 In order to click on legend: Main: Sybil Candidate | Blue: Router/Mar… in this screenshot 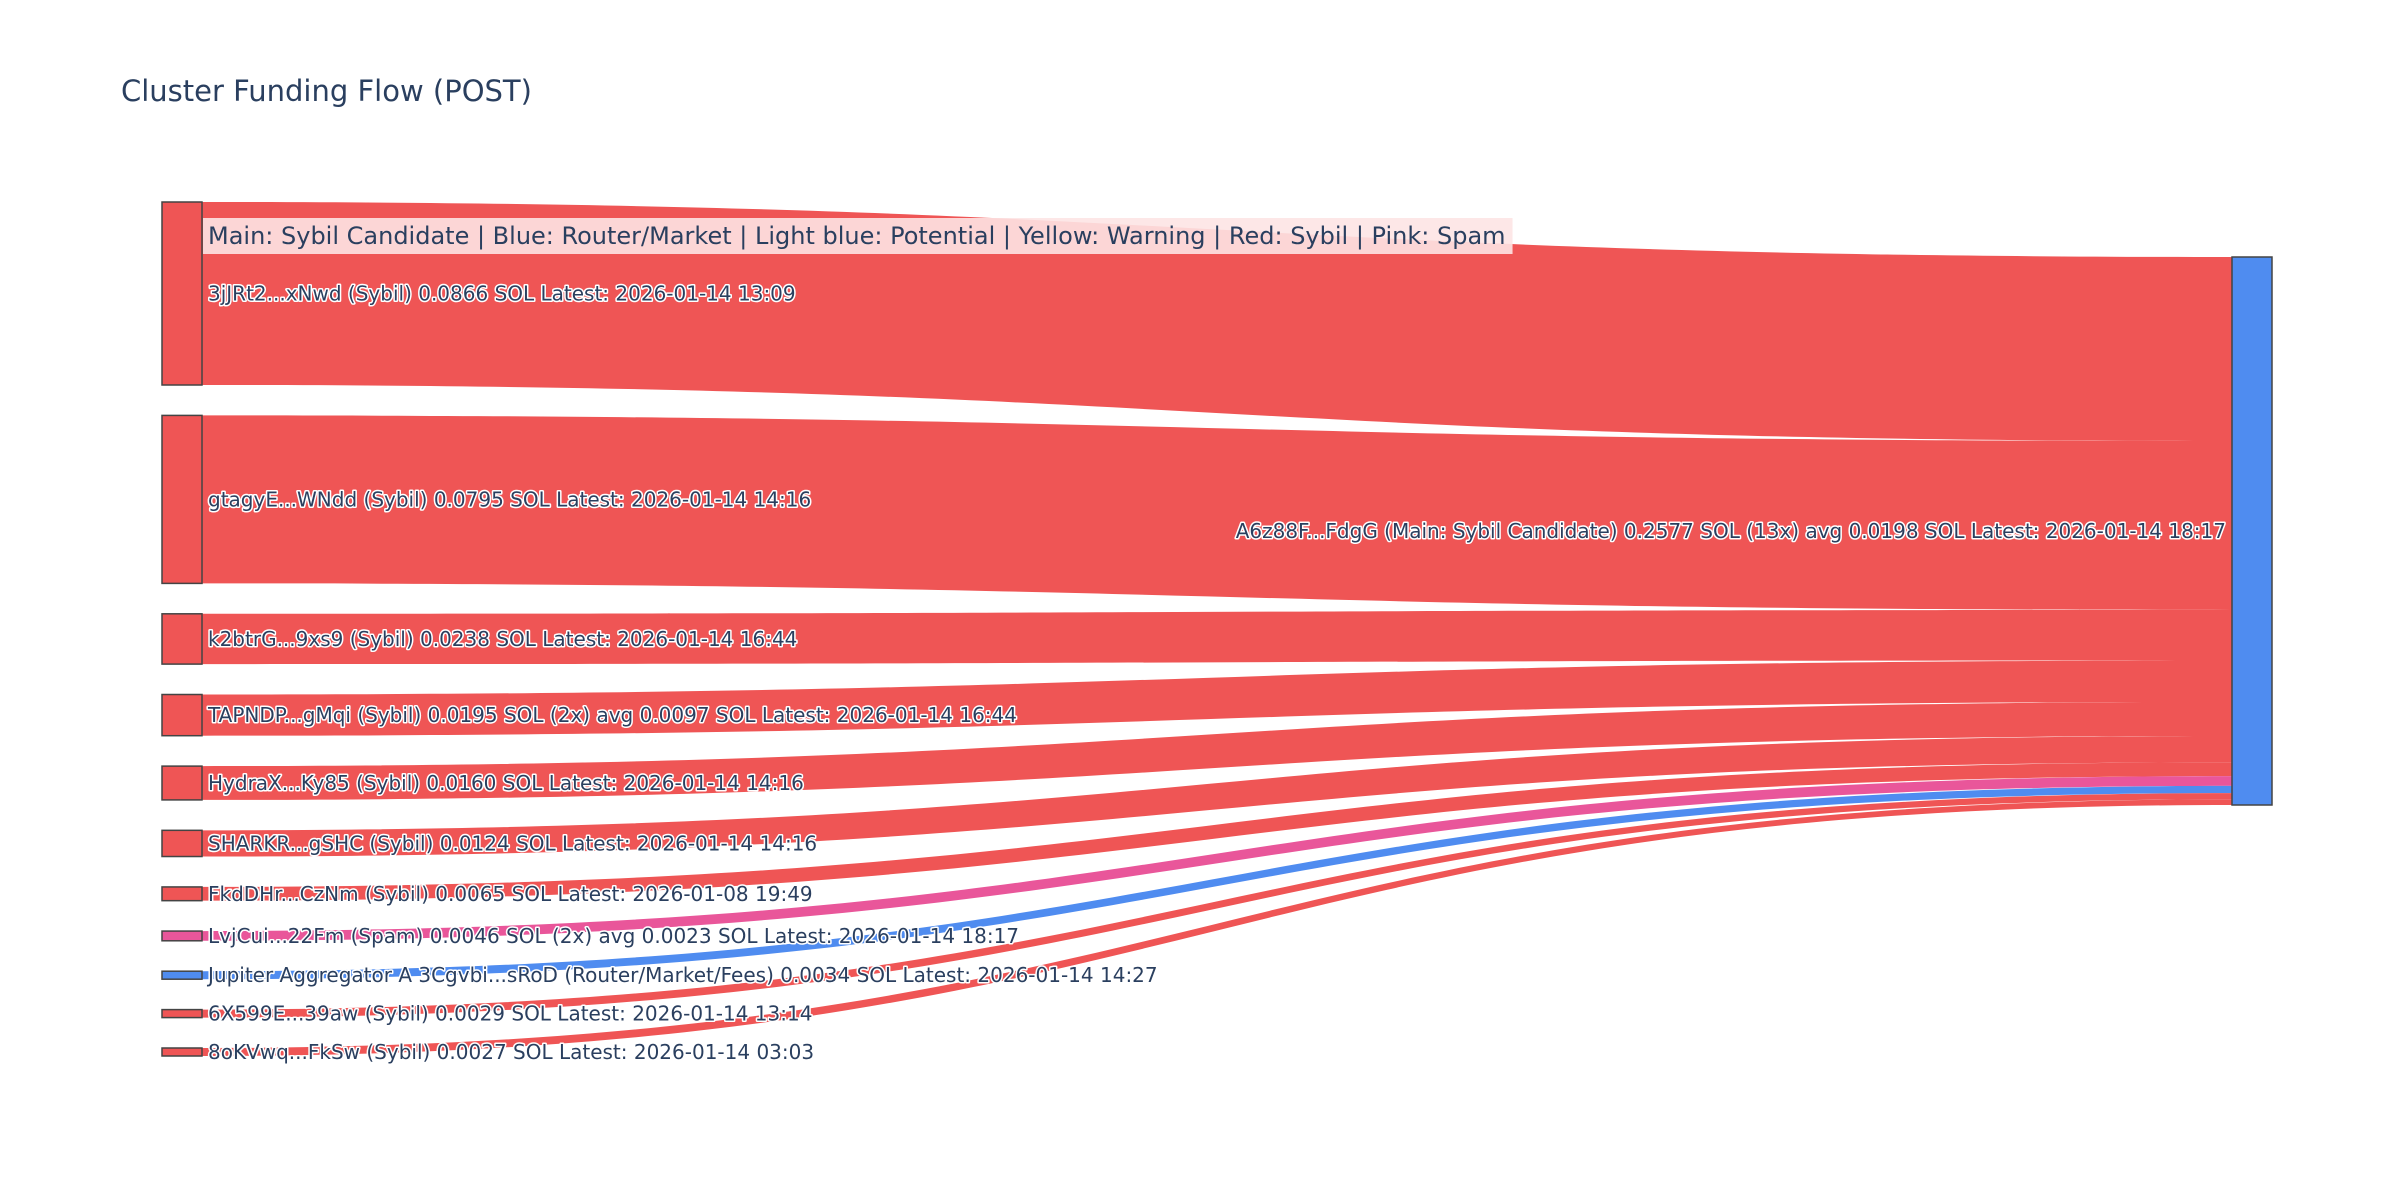, I will do `click(858, 236)`.